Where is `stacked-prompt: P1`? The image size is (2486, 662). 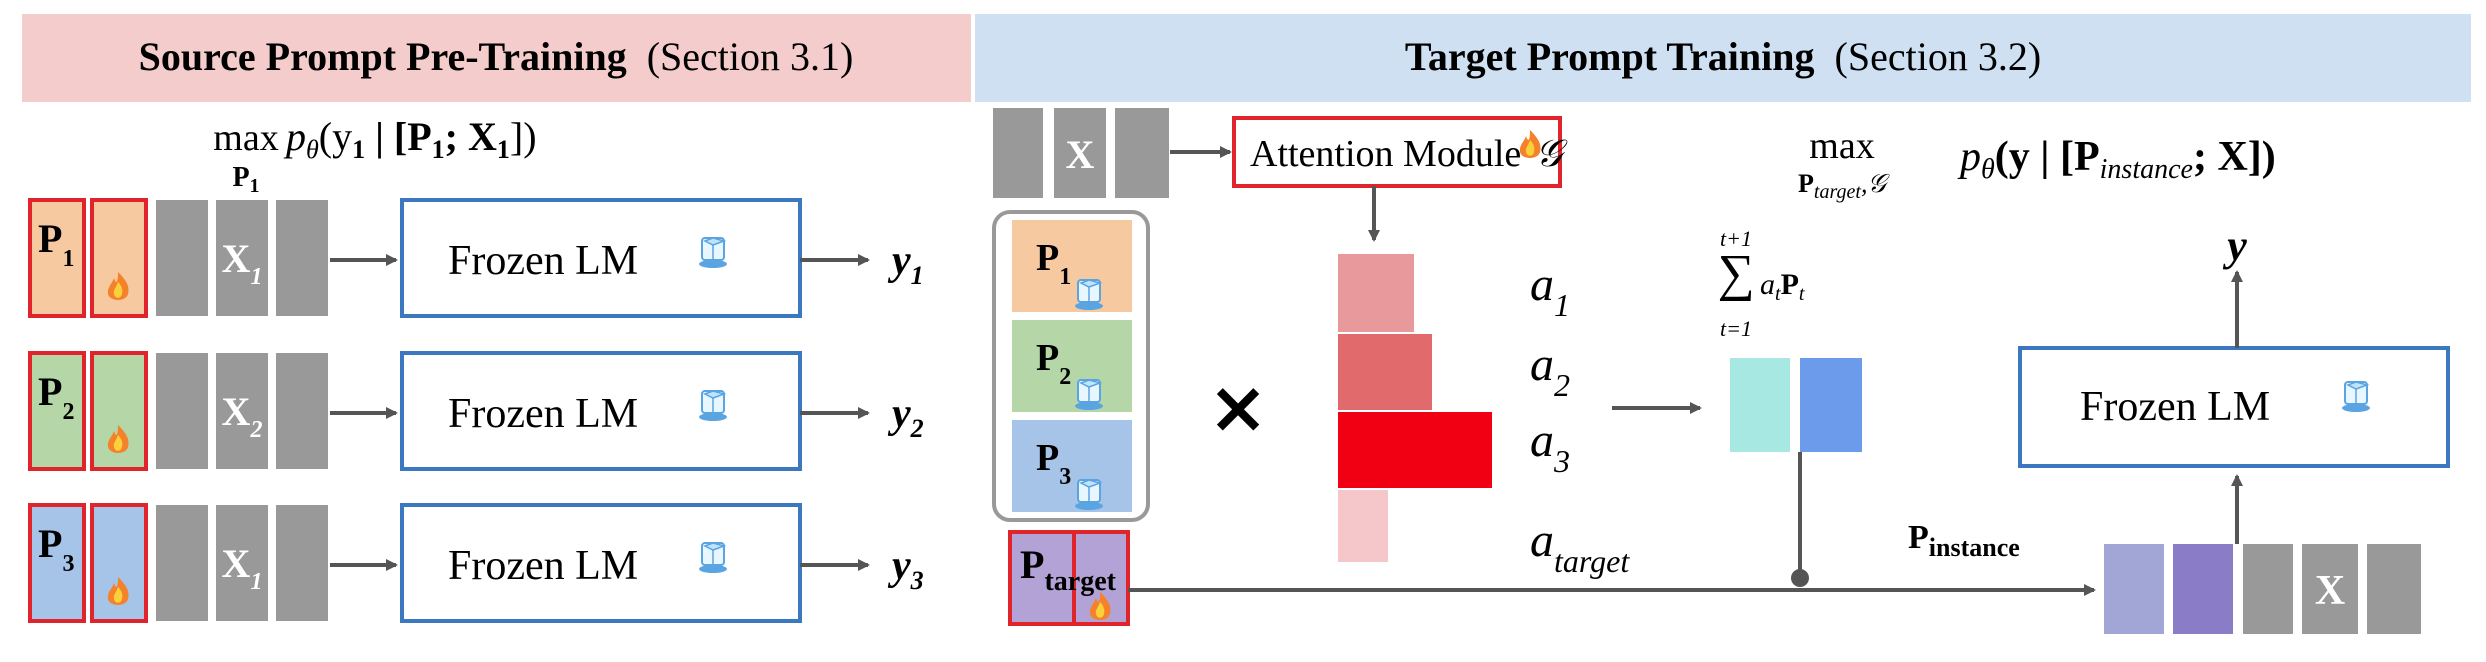 stacked-prompt: P1 is located at coordinates (1072, 266).